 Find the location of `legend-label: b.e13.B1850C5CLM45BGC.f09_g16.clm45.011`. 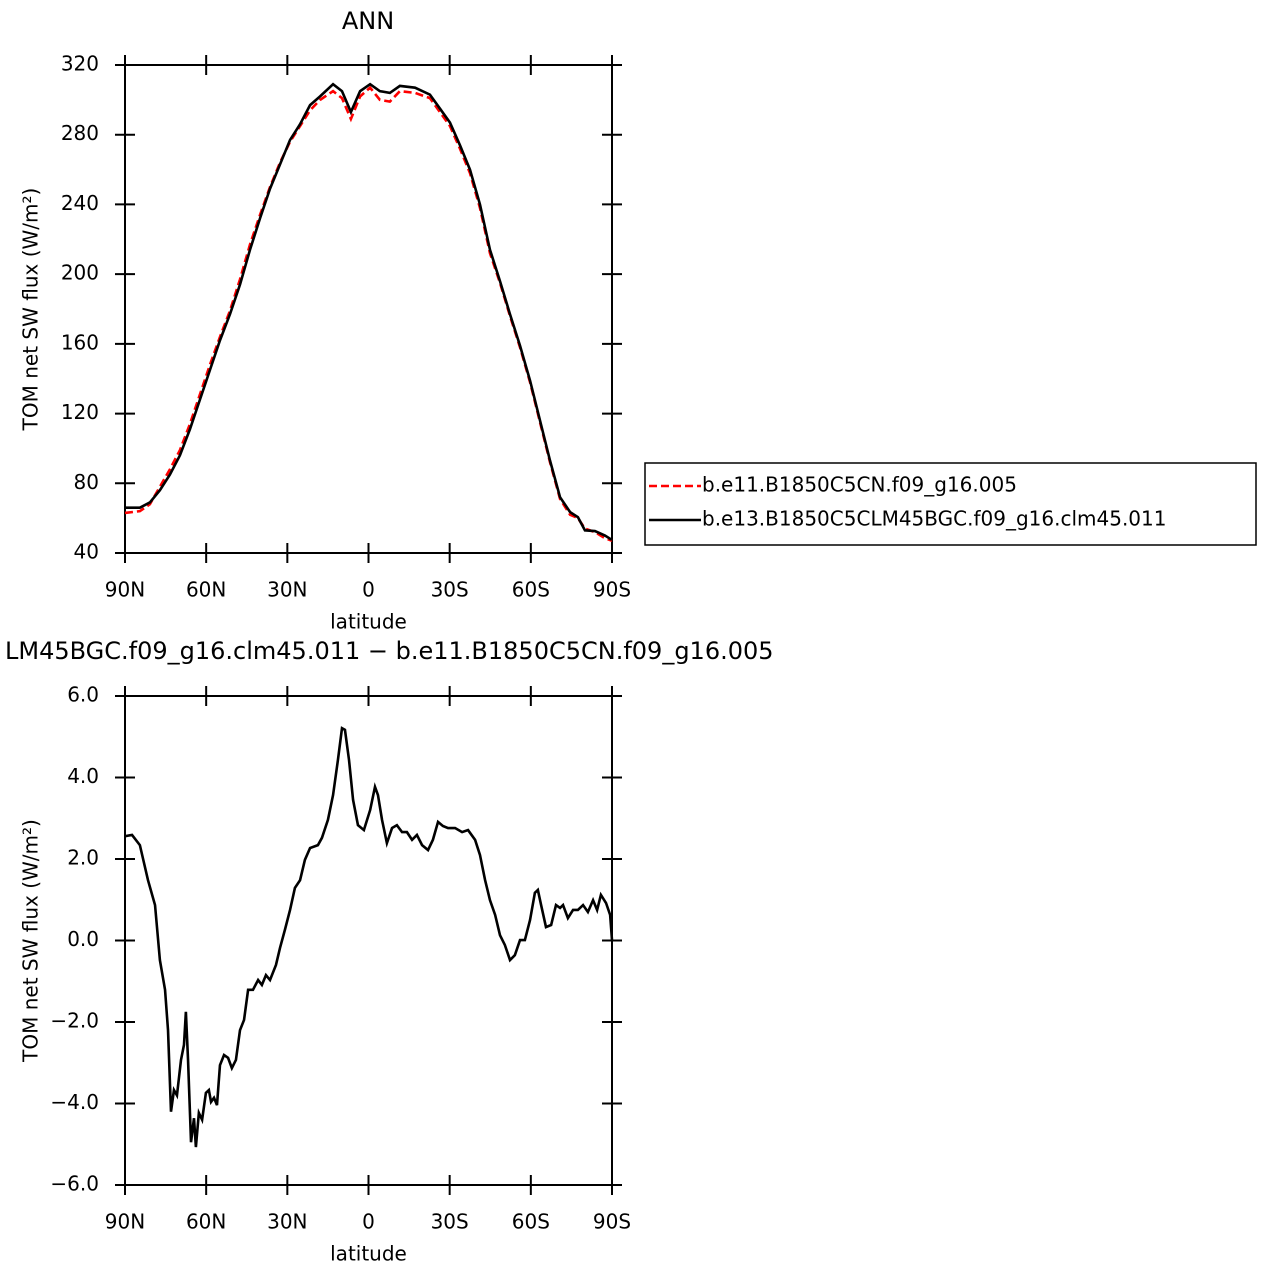

legend-label: b.e13.B1850C5CLM45BGC.f09_g16.clm45.011 is located at coordinates (934, 519).